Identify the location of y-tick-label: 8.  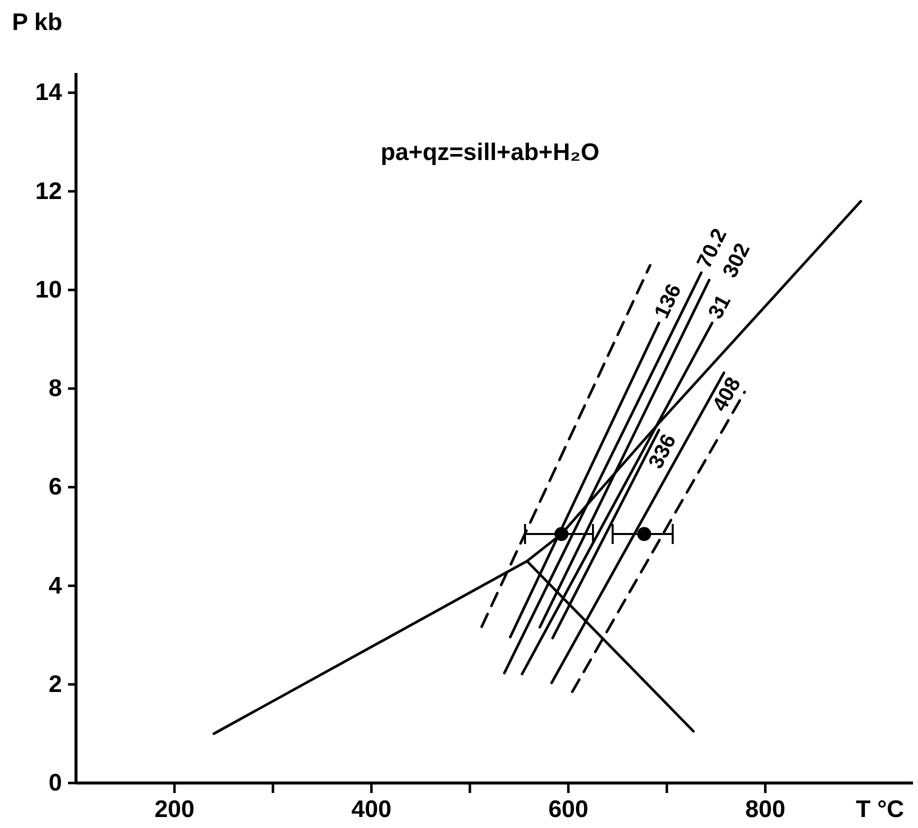
(55, 388).